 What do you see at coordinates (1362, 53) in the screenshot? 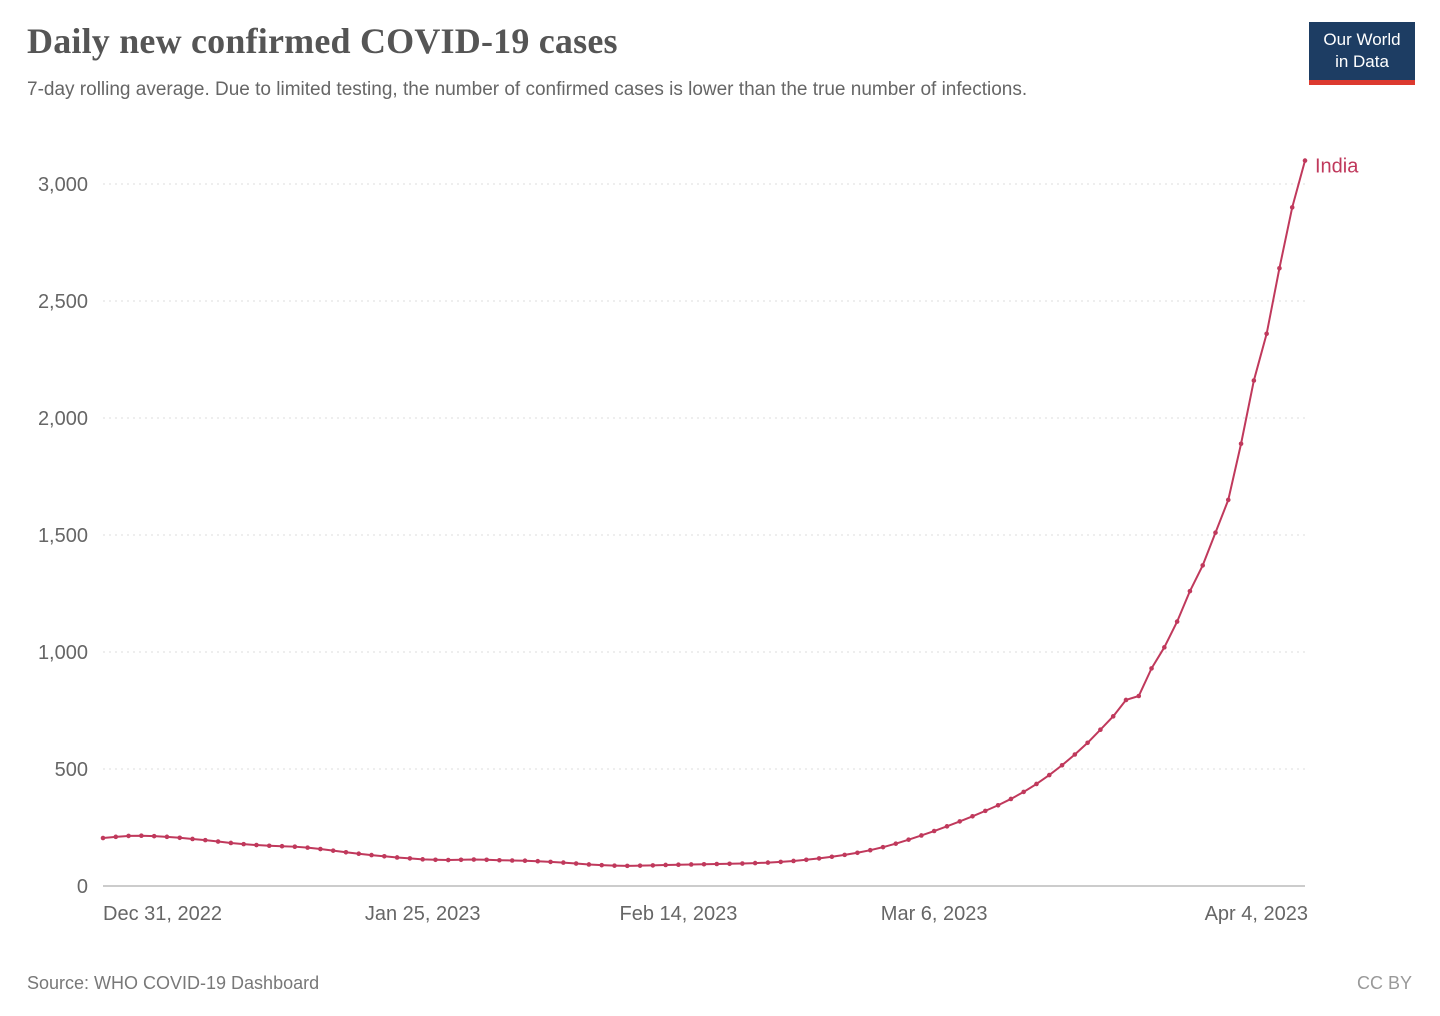
I see `owid-logo: Our World in Data` at bounding box center [1362, 53].